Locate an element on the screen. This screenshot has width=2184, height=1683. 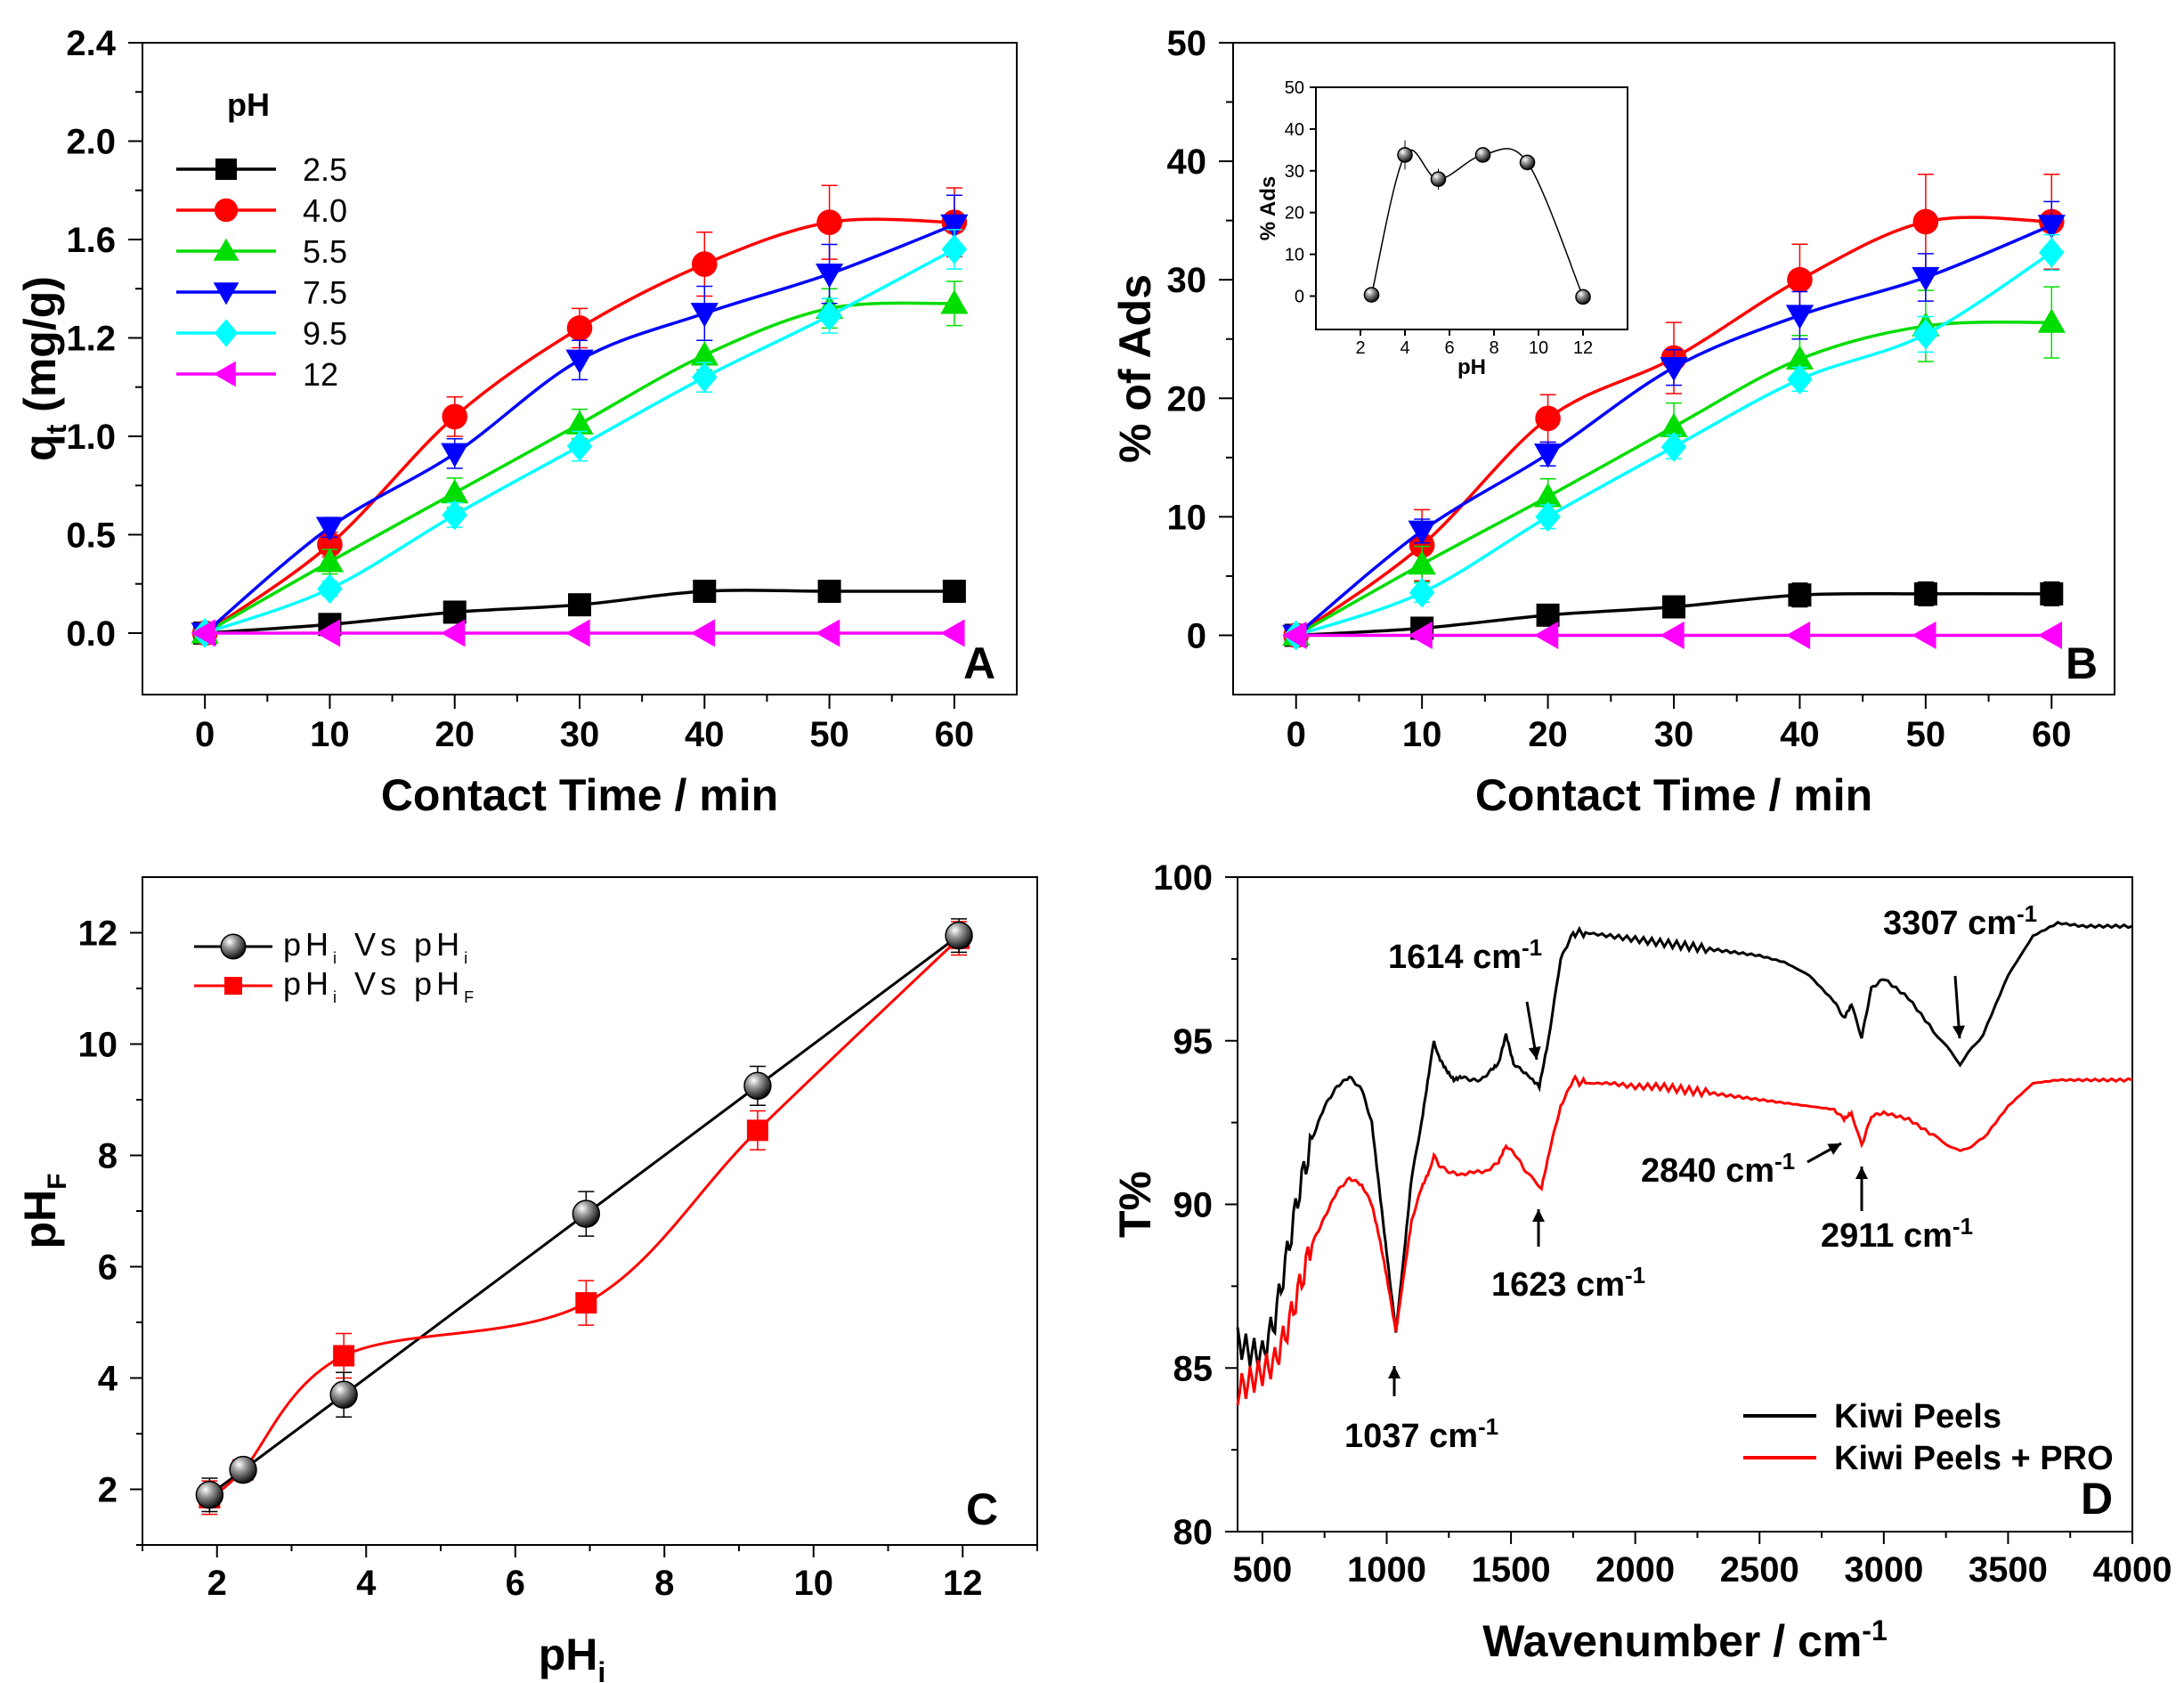
peak-annotation: 2911 cm-1 is located at coordinates (1897, 1234).